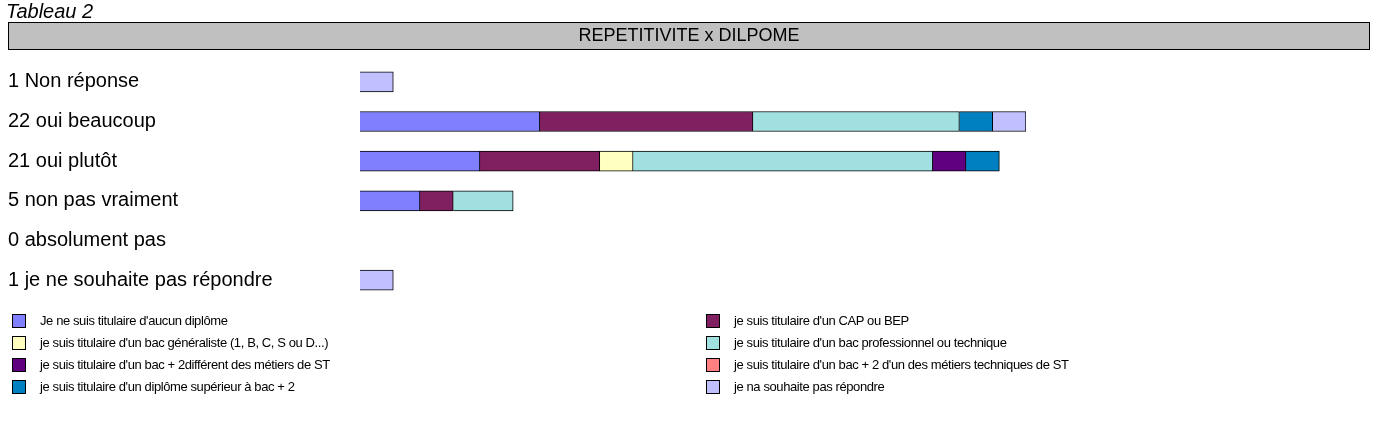  I want to click on legend-label: je suis titulaire d'un bac + 2différent des métiers de ST, so click(185, 364).